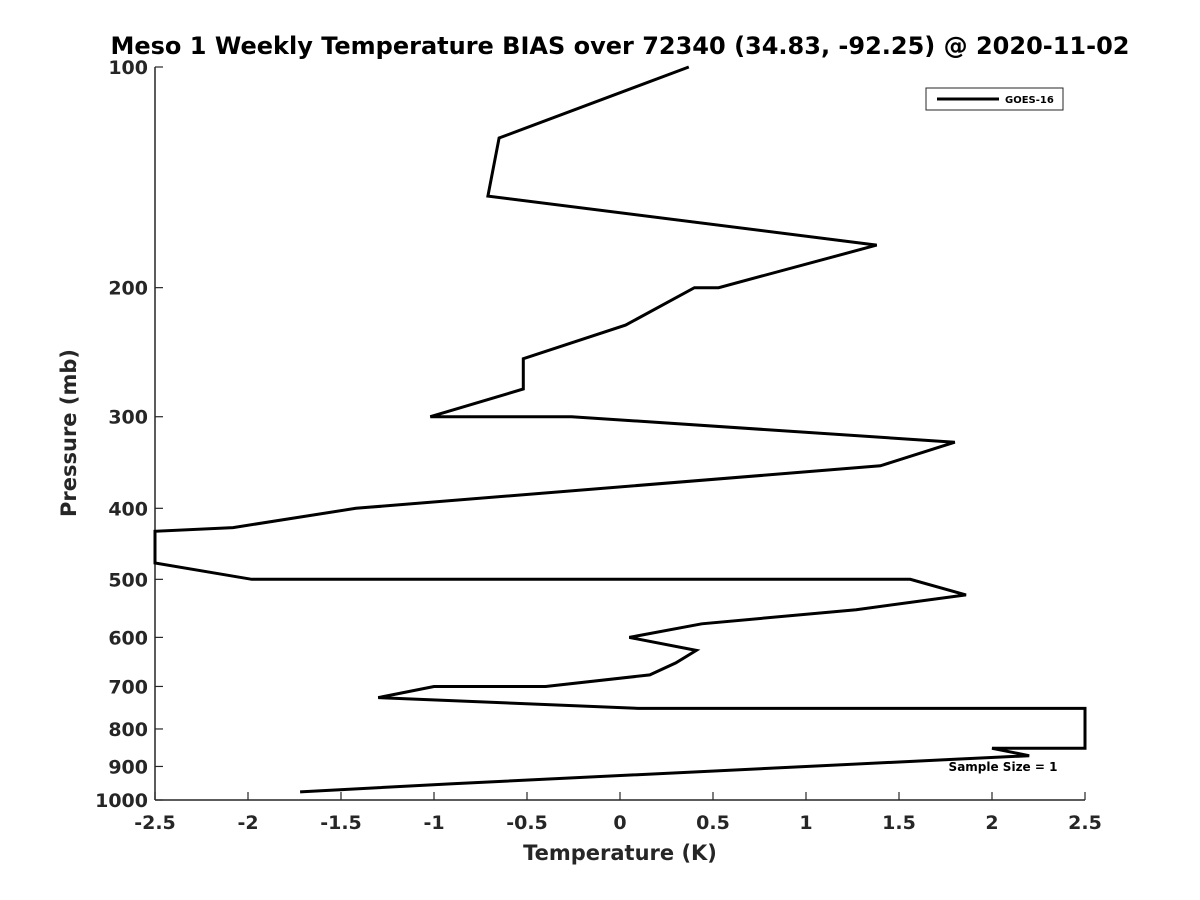 This screenshot has height=900, width=1200. I want to click on x-tick-label: -1, so click(433, 823).